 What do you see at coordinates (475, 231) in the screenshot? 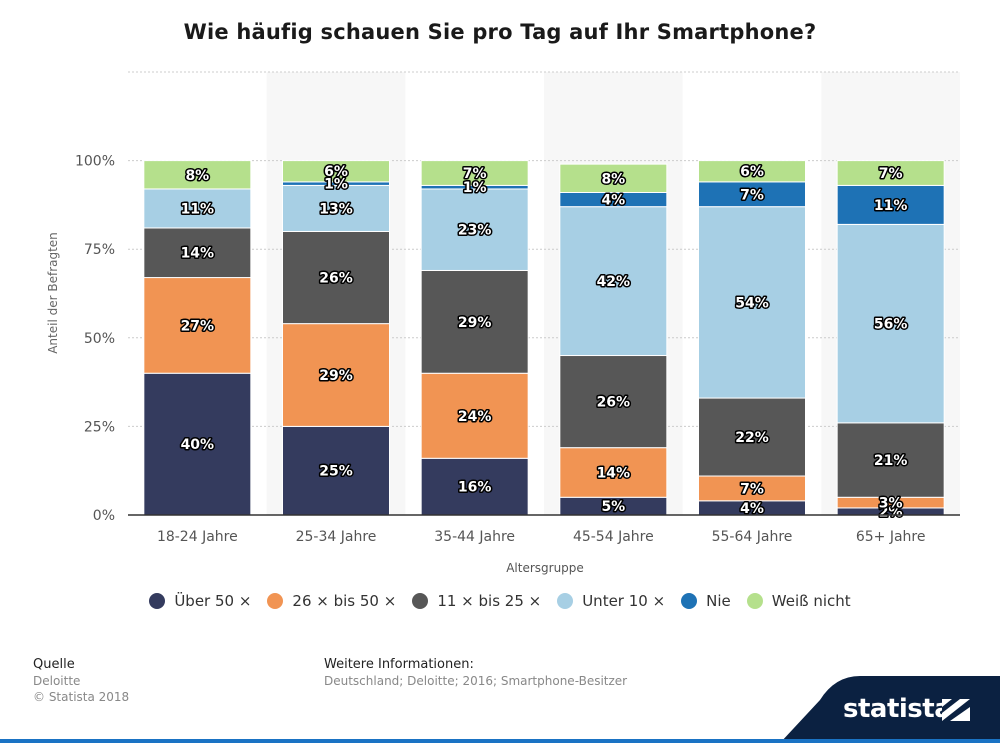
I see `data-label: 23%` at bounding box center [475, 231].